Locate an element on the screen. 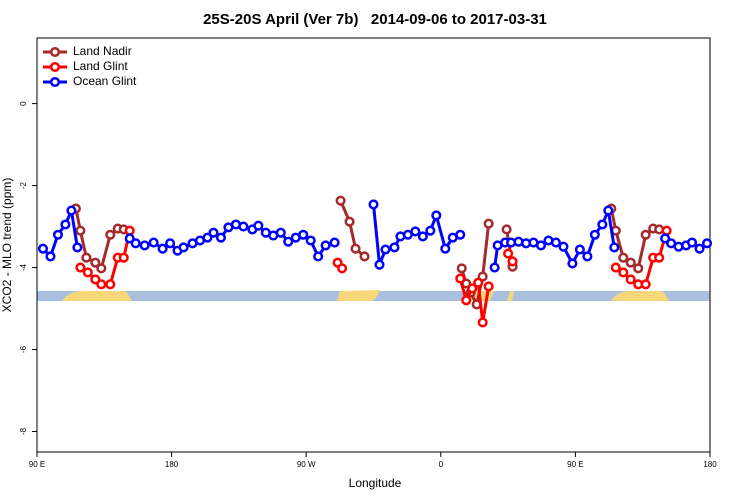 This screenshot has height=500, width=750. x-tick-label: 0 is located at coordinates (441, 464).